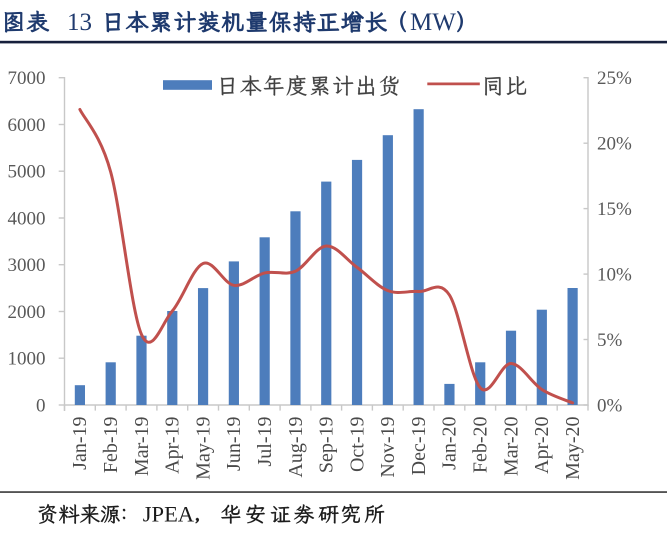 Image resolution: width=667 pixels, height=538 pixels. What do you see at coordinates (27, 172) in the screenshot?
I see `svg-text: 5000` at bounding box center [27, 172].